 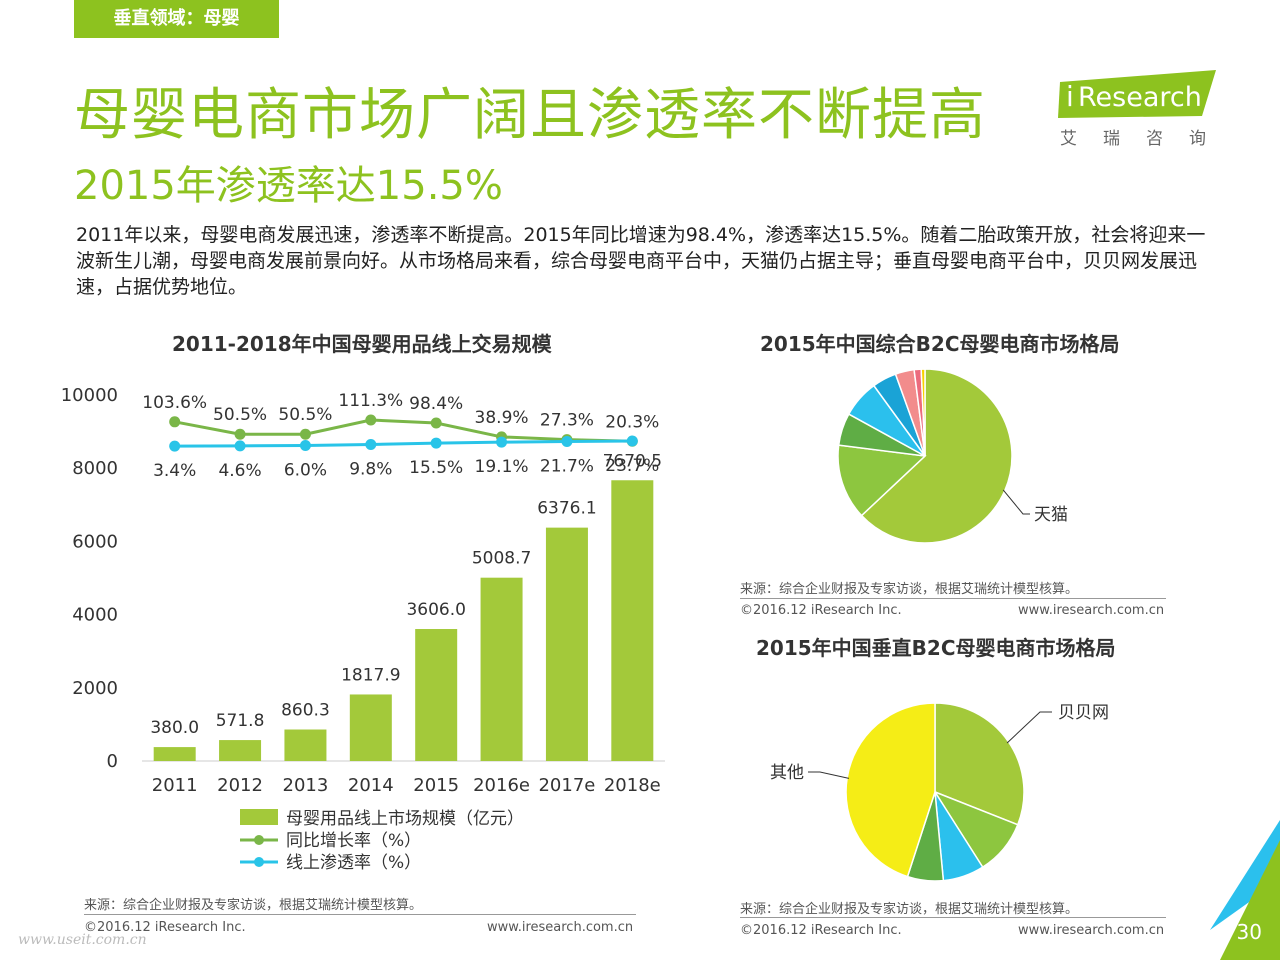 What do you see at coordinates (567, 467) in the screenshot?
I see `penetration-label: 21.7%` at bounding box center [567, 467].